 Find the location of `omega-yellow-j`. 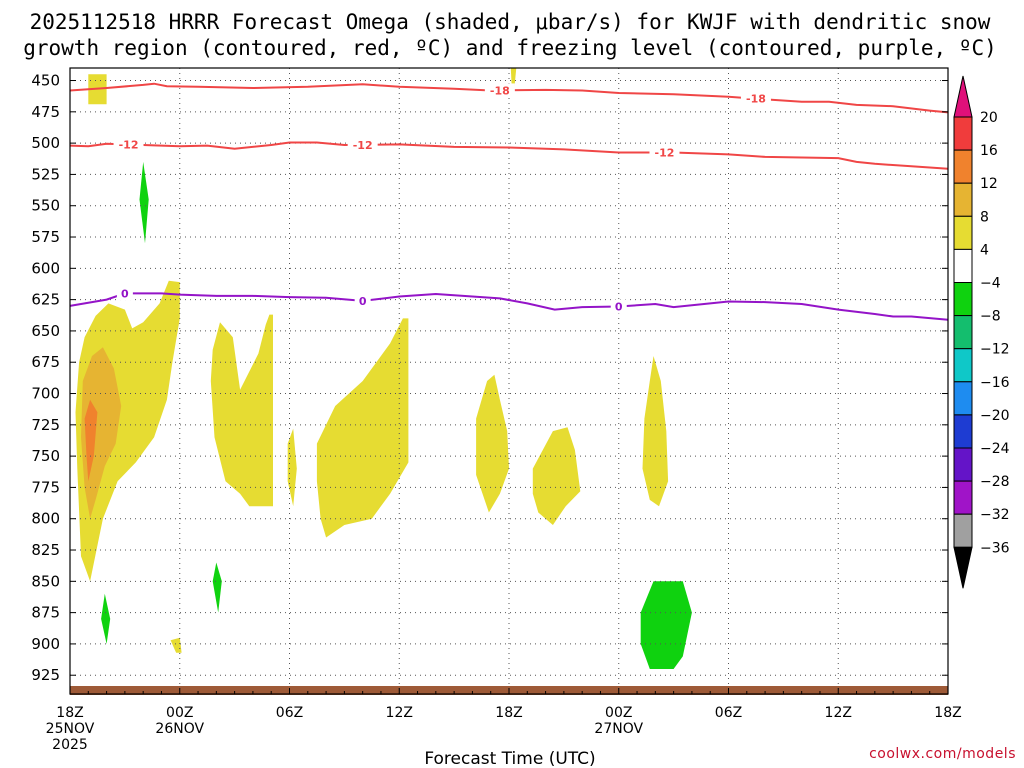

omega-yellow-j is located at coordinates (176, 645).